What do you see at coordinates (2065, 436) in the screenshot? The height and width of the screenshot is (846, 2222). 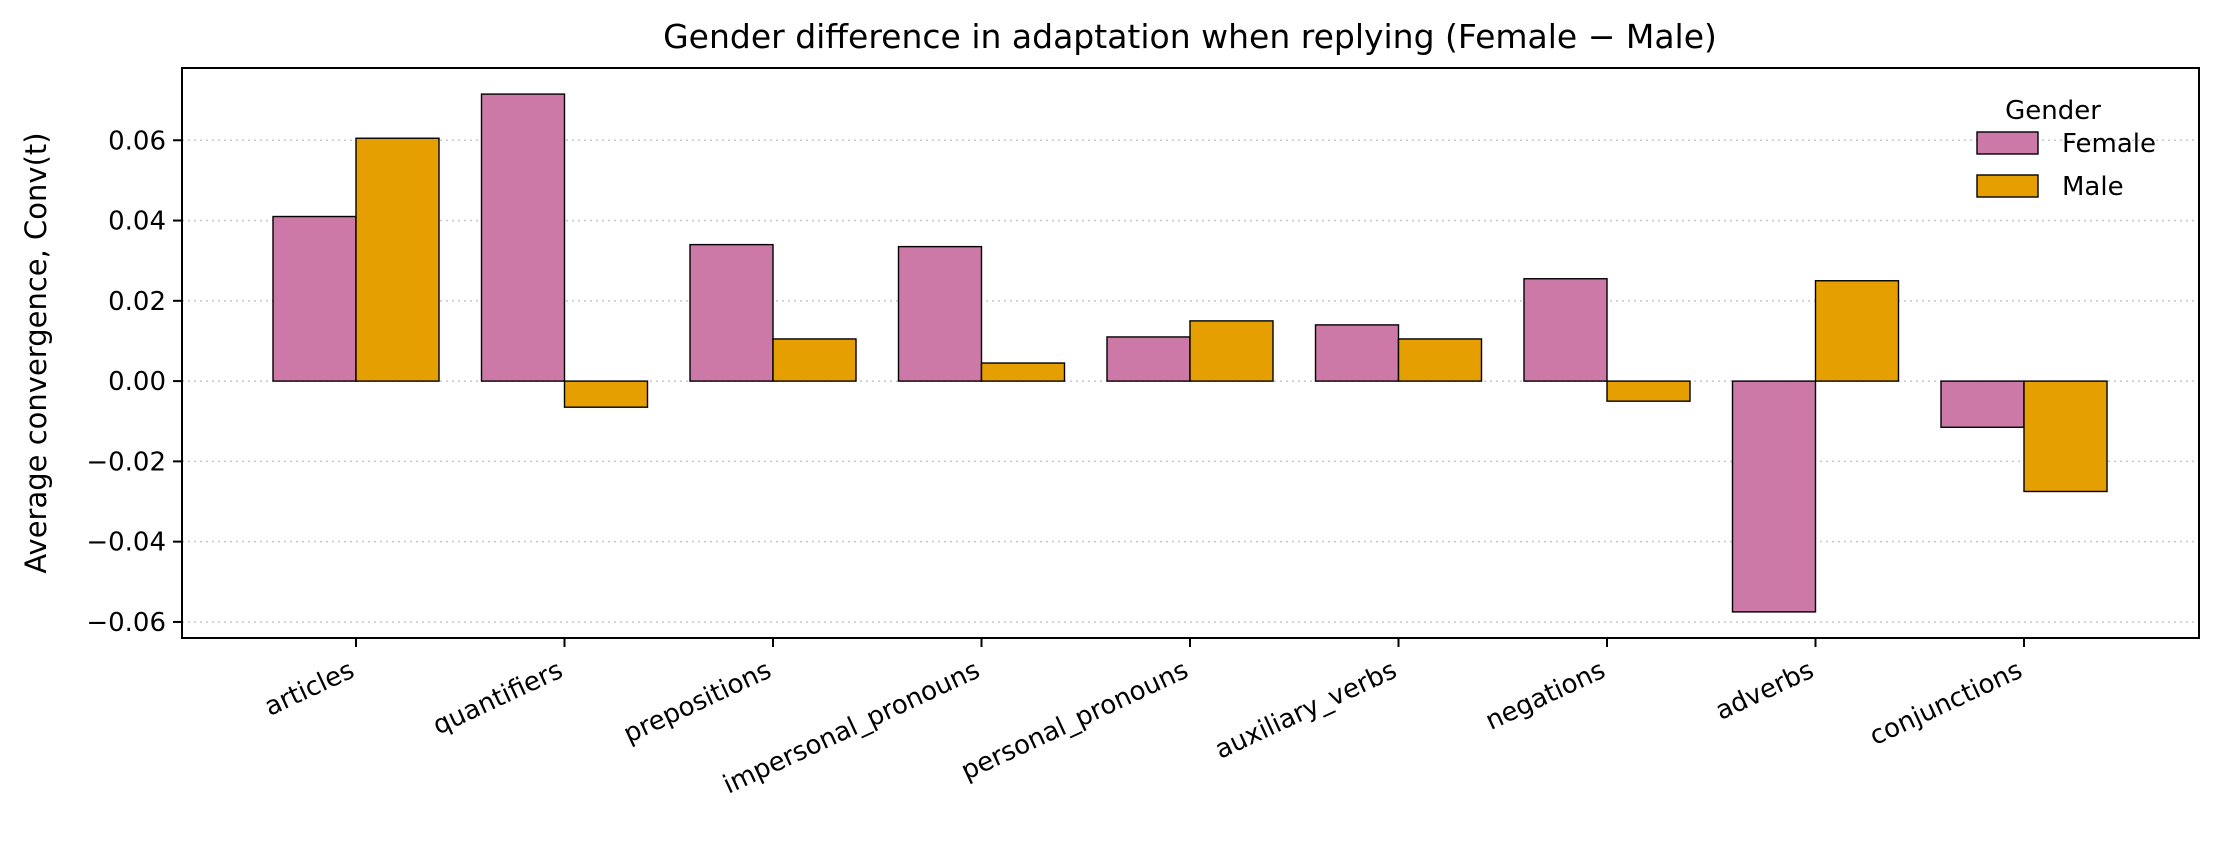 I see `bar-male-conjunctions` at bounding box center [2065, 436].